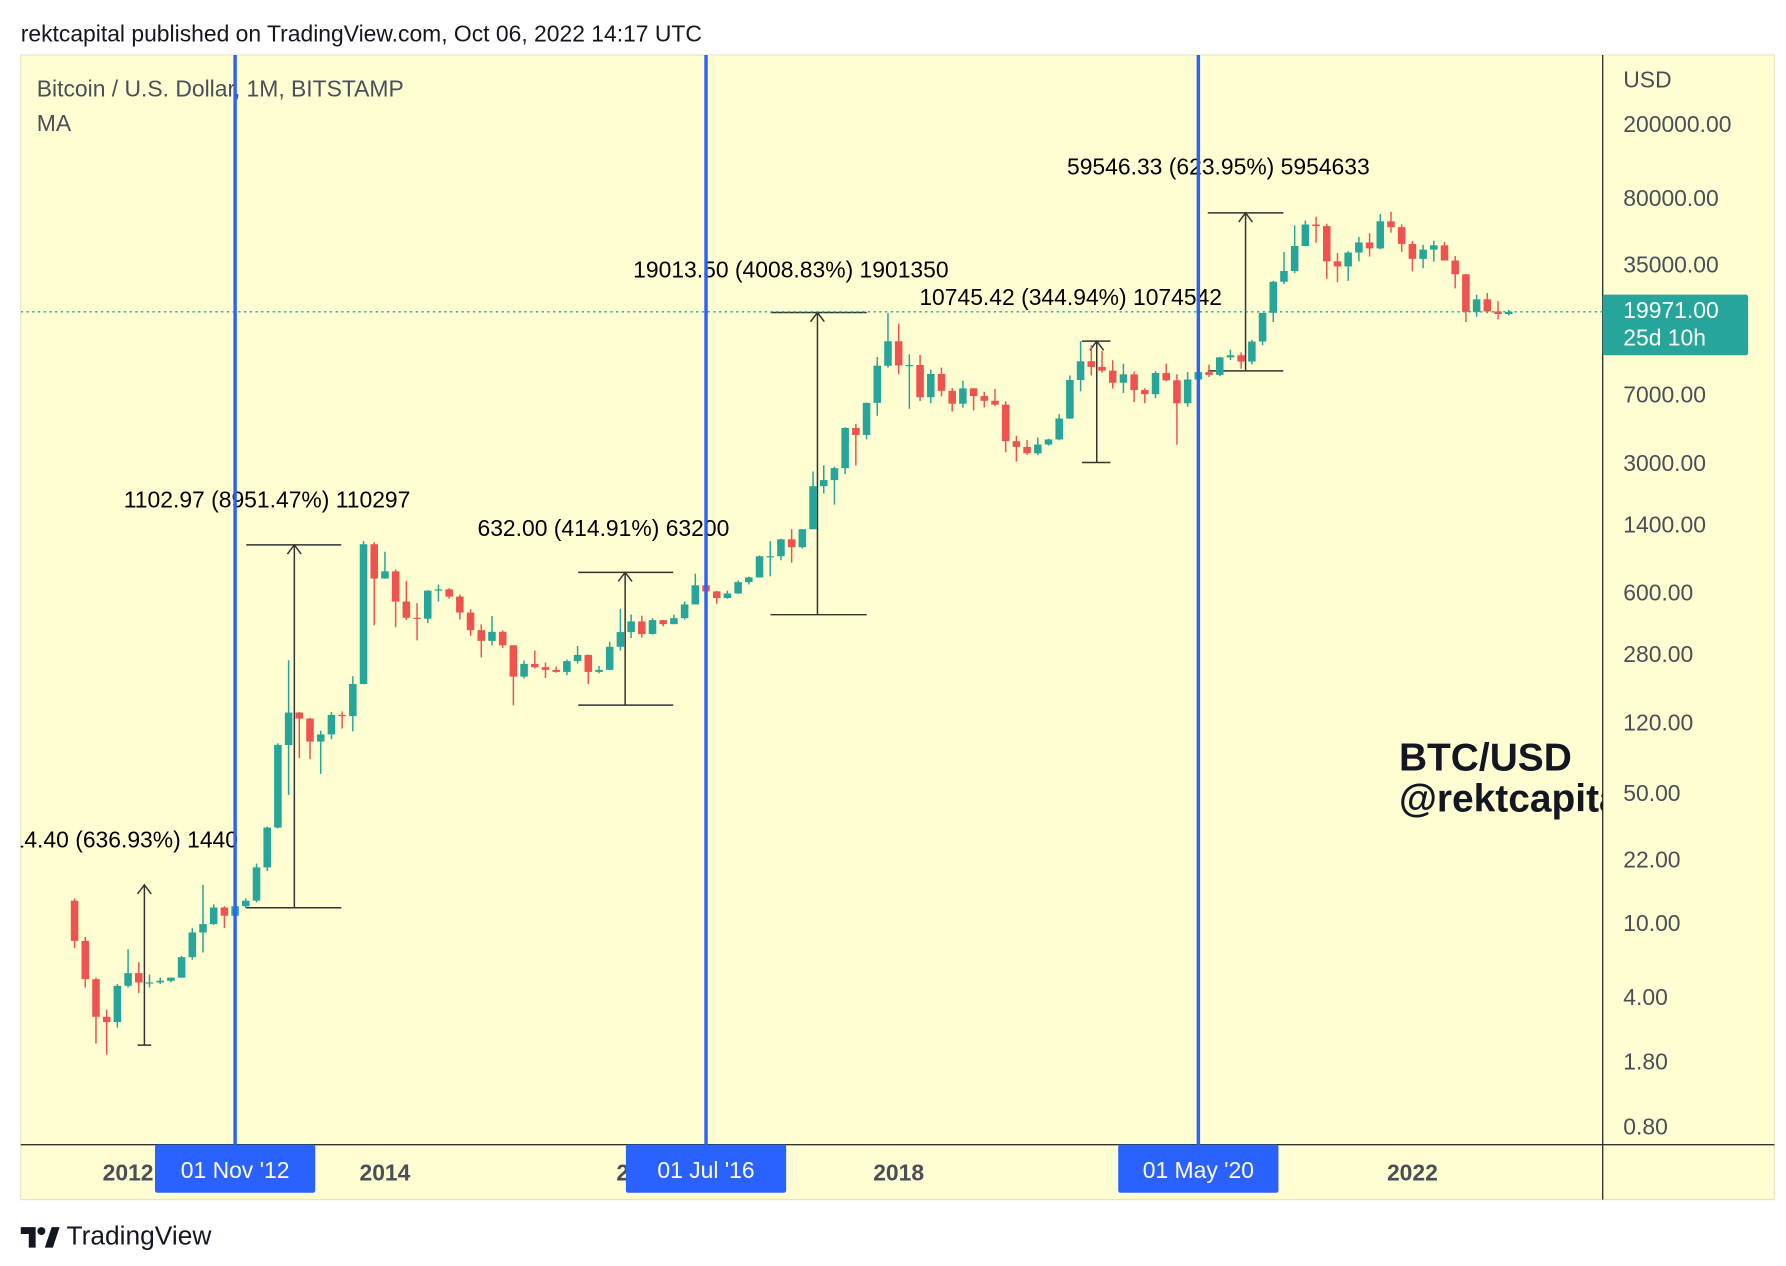 The image size is (1786, 1266). I want to click on y-axis-unit: USD, so click(1647, 79).